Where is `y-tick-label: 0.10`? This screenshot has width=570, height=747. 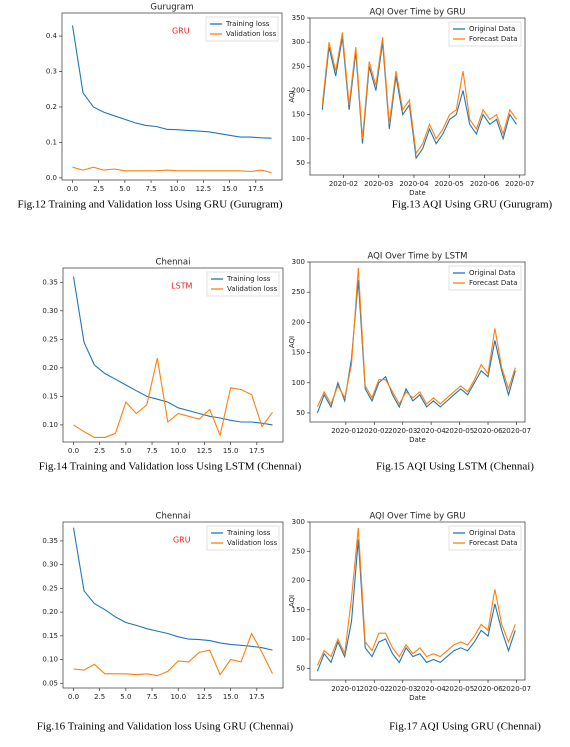
y-tick-label: 0.10 is located at coordinates (50, 660).